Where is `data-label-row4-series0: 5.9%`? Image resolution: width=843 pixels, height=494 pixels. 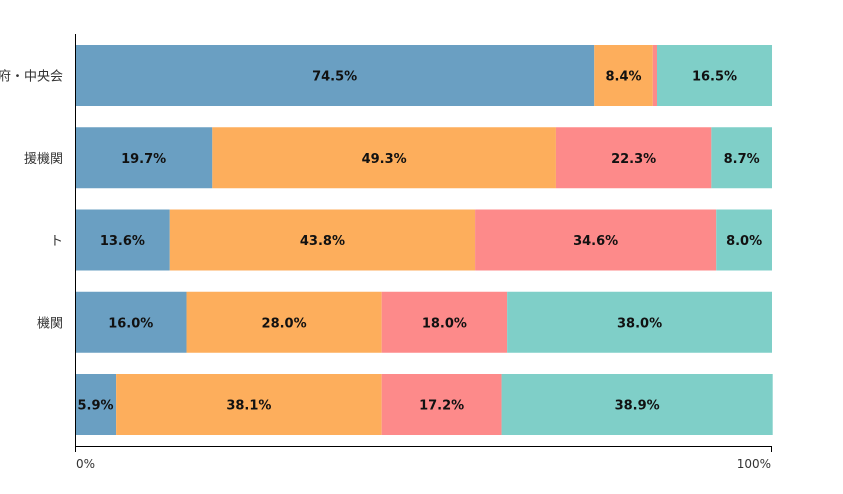 data-label-row4-series0: 5.9% is located at coordinates (96, 406).